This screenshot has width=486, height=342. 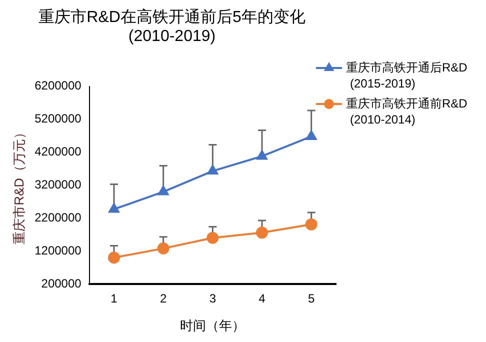 What do you see at coordinates (311, 299) in the screenshot?
I see `x-tick-label: 5` at bounding box center [311, 299].